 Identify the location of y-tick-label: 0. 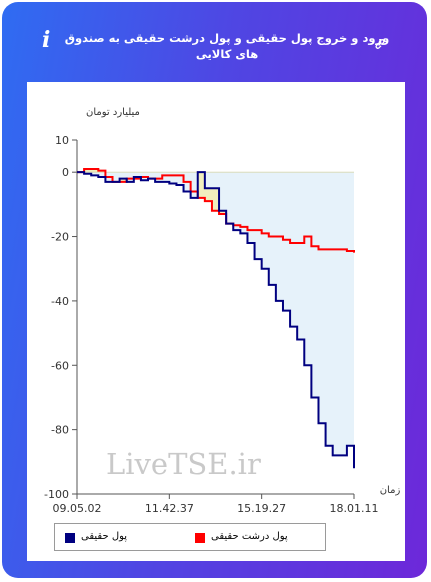
(65, 172).